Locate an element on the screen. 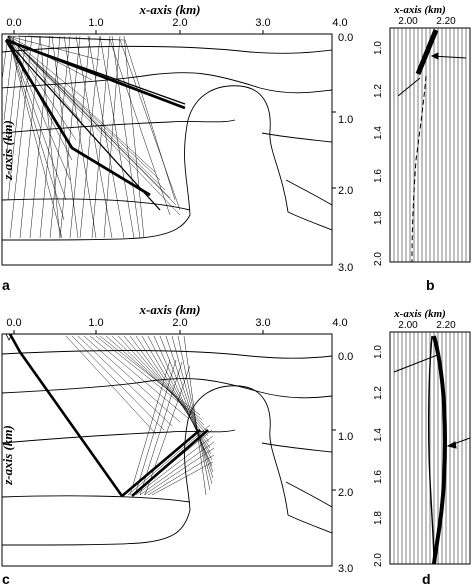  panel-c-z-tick-3: 3.0 is located at coordinates (345, 569).